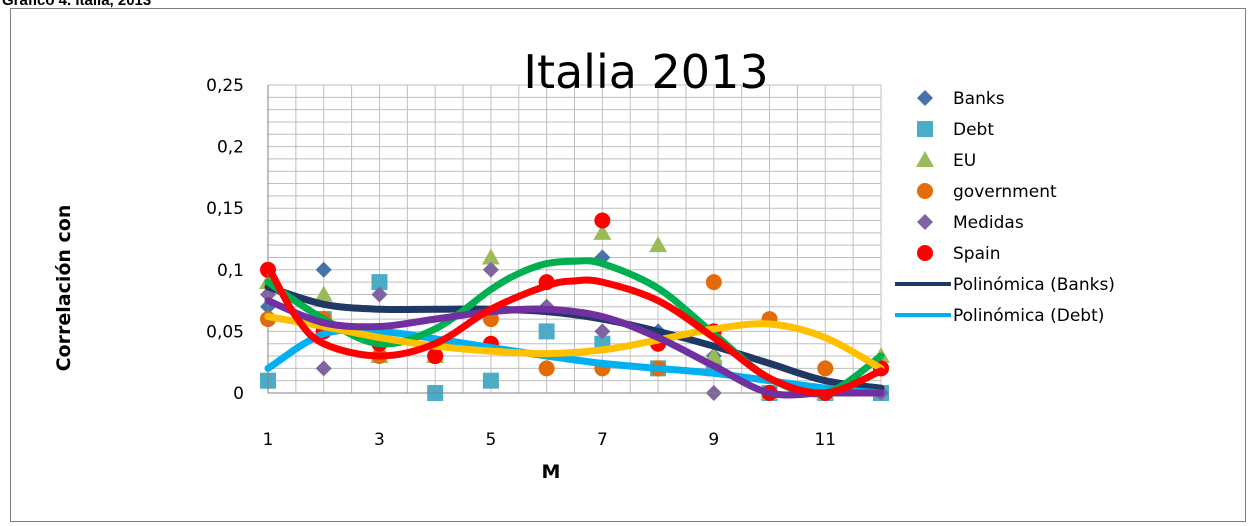 Image resolution: width=1249 pixels, height=526 pixels. I want to click on y-tick-label: 0, so click(238, 394).